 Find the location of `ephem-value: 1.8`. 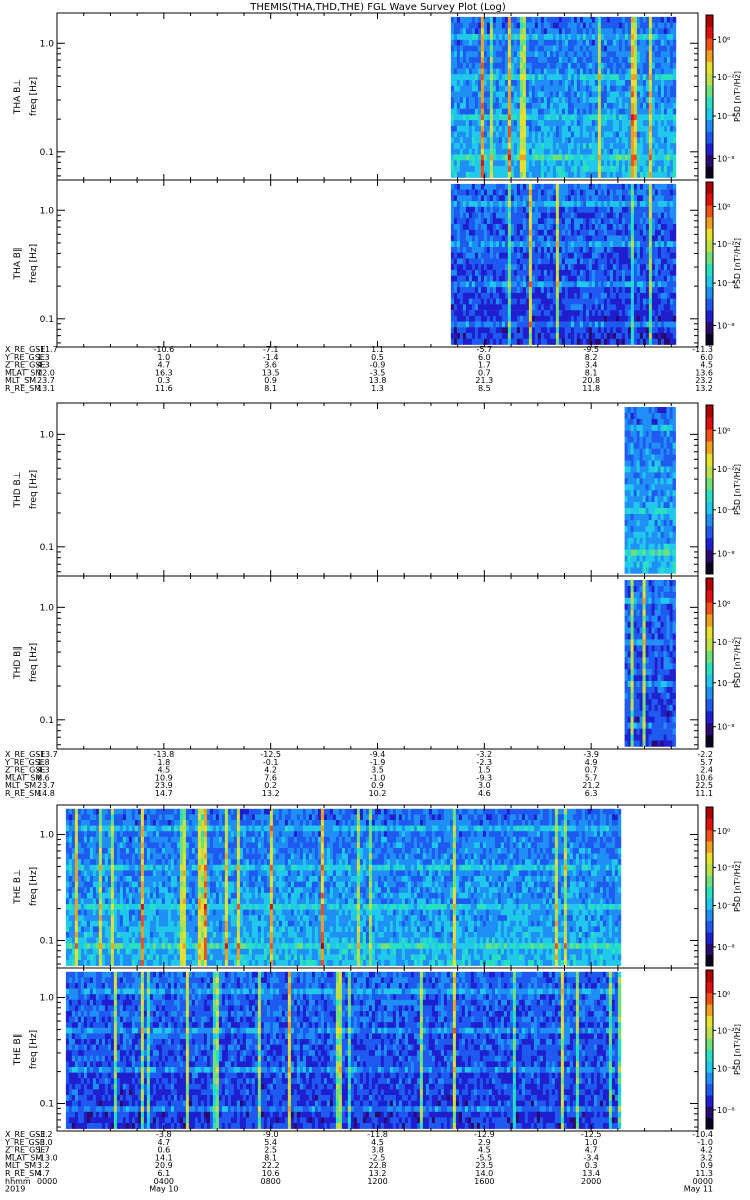

ephem-value: 1.8 is located at coordinates (43, 762).